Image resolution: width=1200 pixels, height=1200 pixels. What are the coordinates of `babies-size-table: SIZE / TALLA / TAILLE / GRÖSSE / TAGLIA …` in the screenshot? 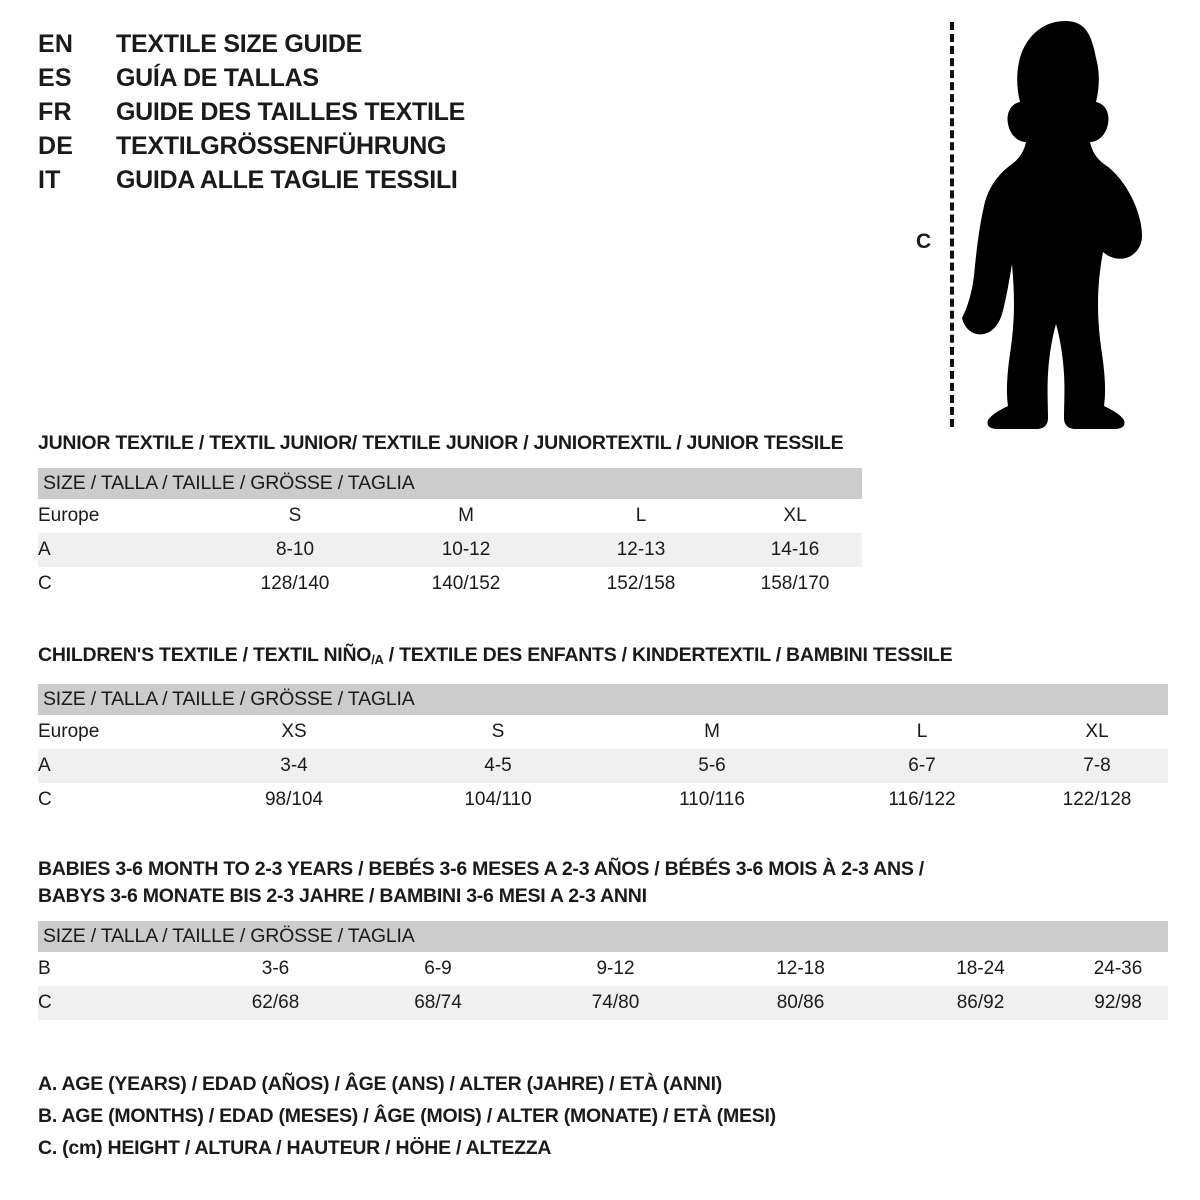 It's located at (603, 970).